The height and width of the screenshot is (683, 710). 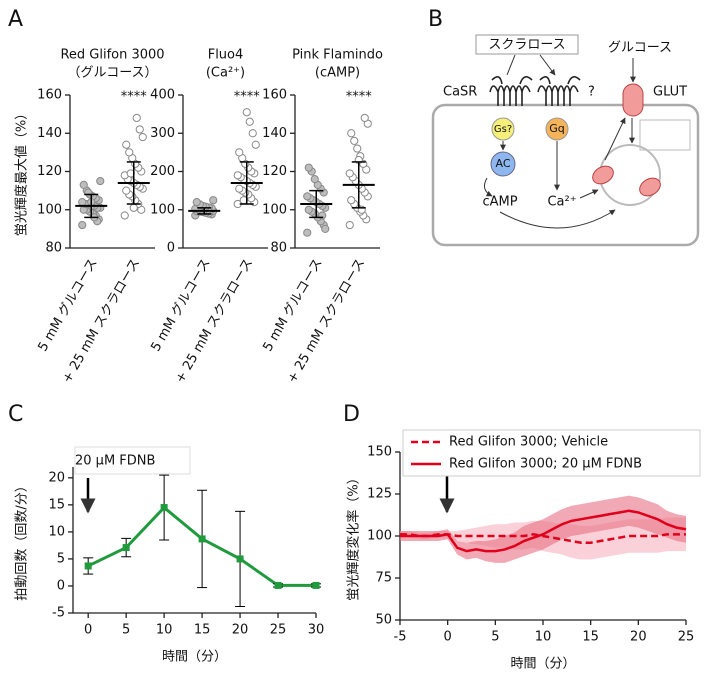 What do you see at coordinates (162, 171) in the screenshot?
I see `y-tick-label: 200` at bounding box center [162, 171].